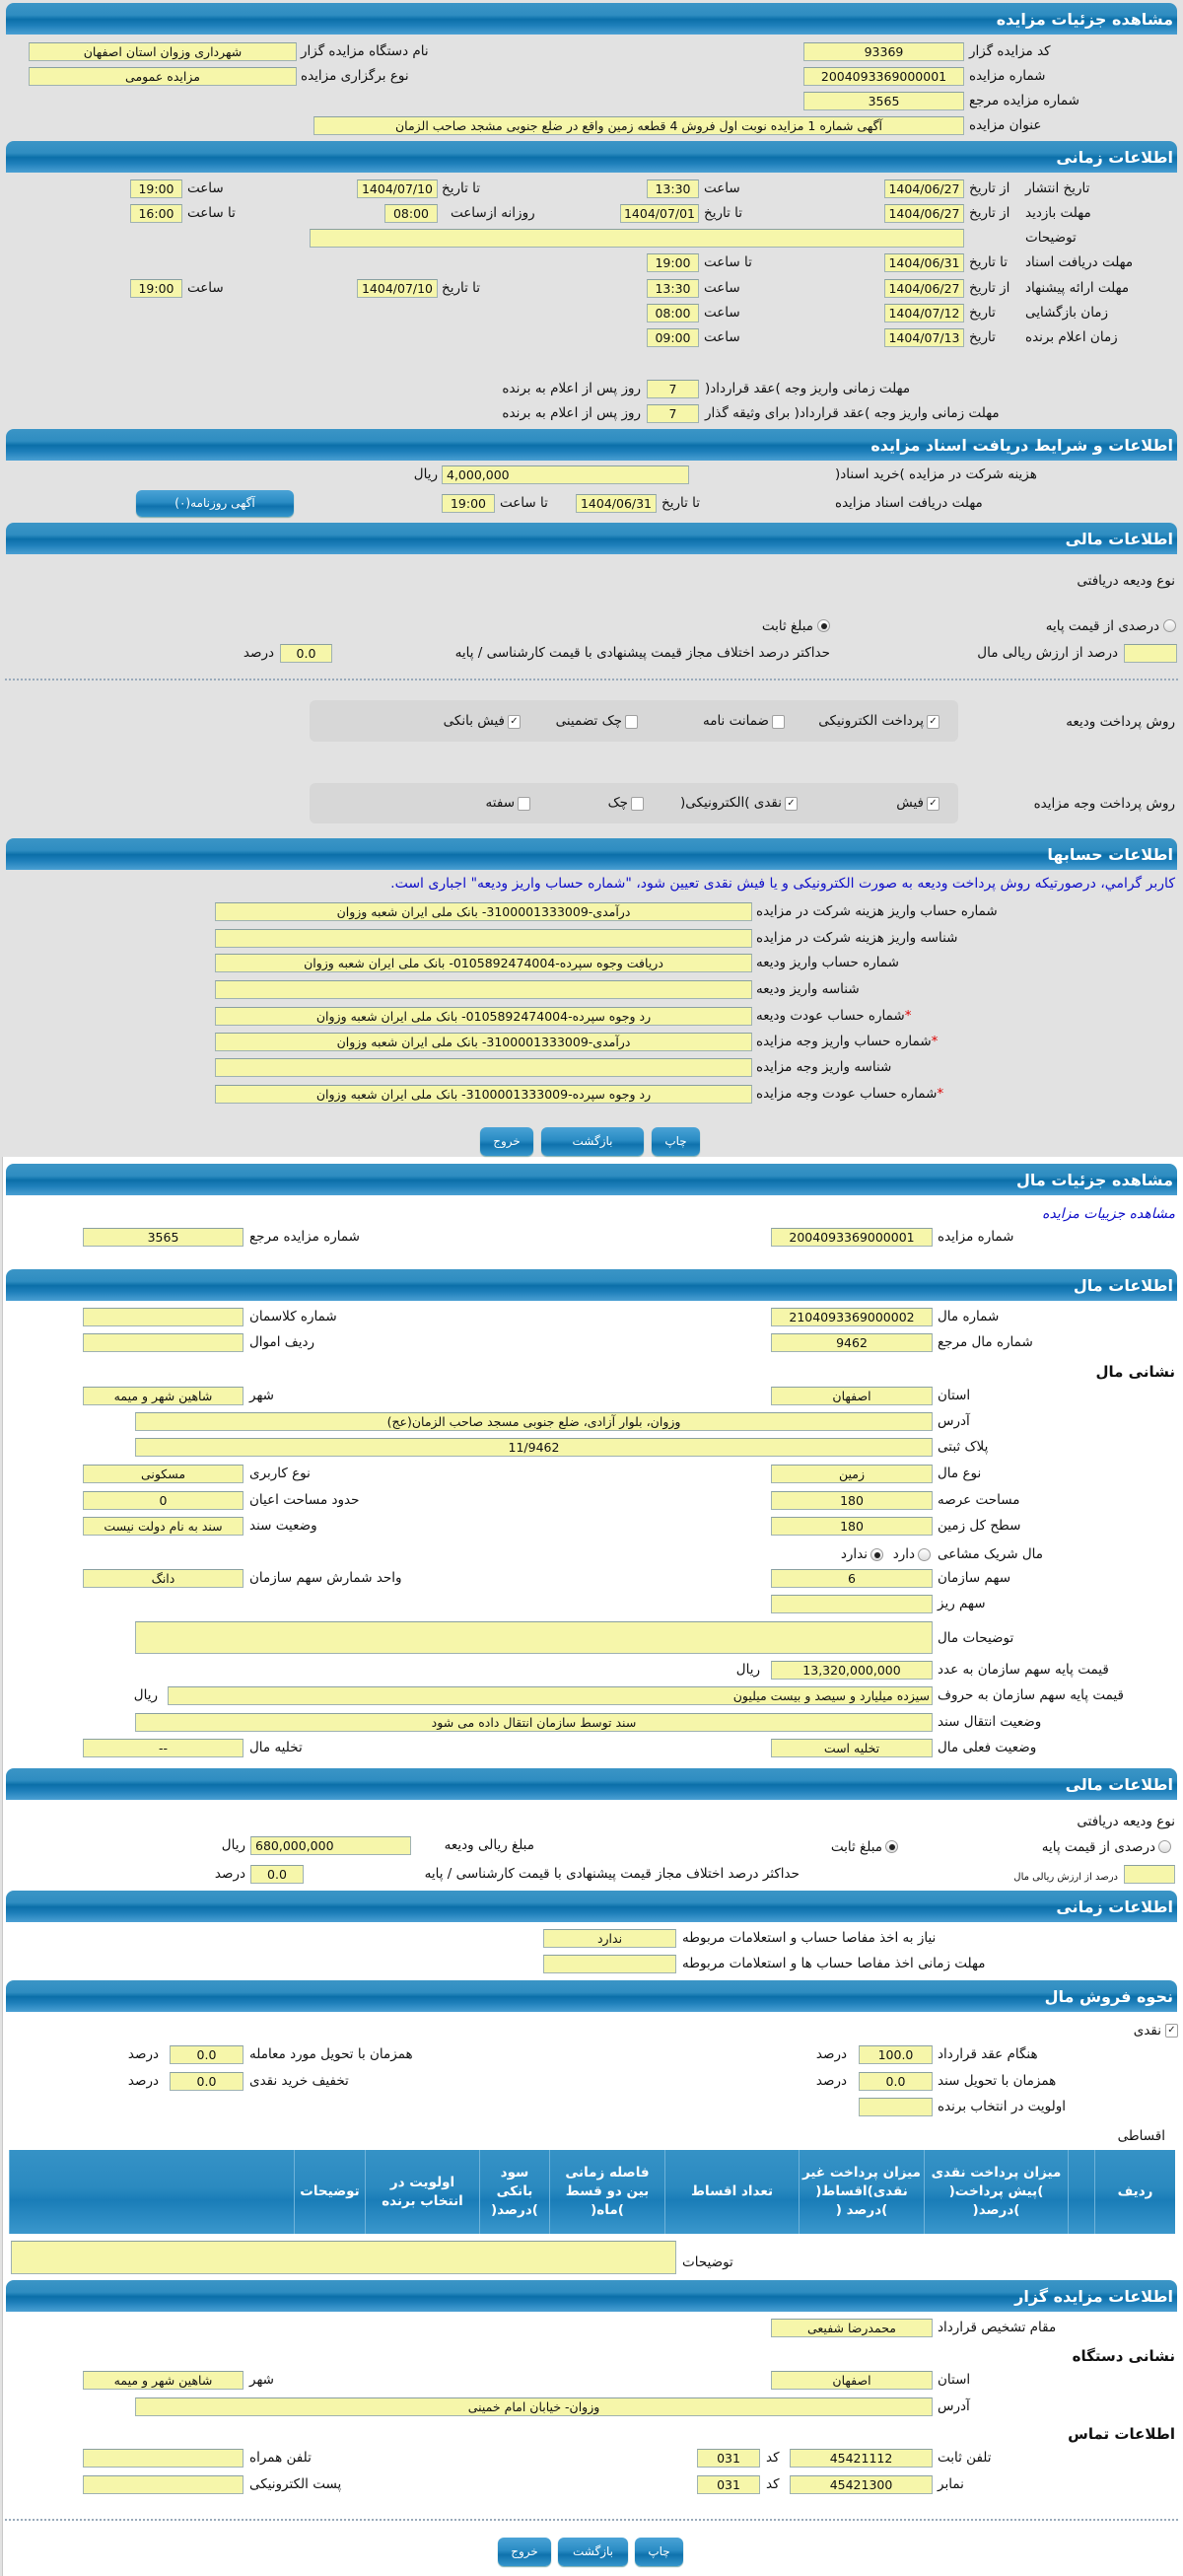 The width and height of the screenshot is (1183, 2576). Describe the element at coordinates (277, 1875) in the screenshot. I see `item-max-diff-field: 0.0` at that location.